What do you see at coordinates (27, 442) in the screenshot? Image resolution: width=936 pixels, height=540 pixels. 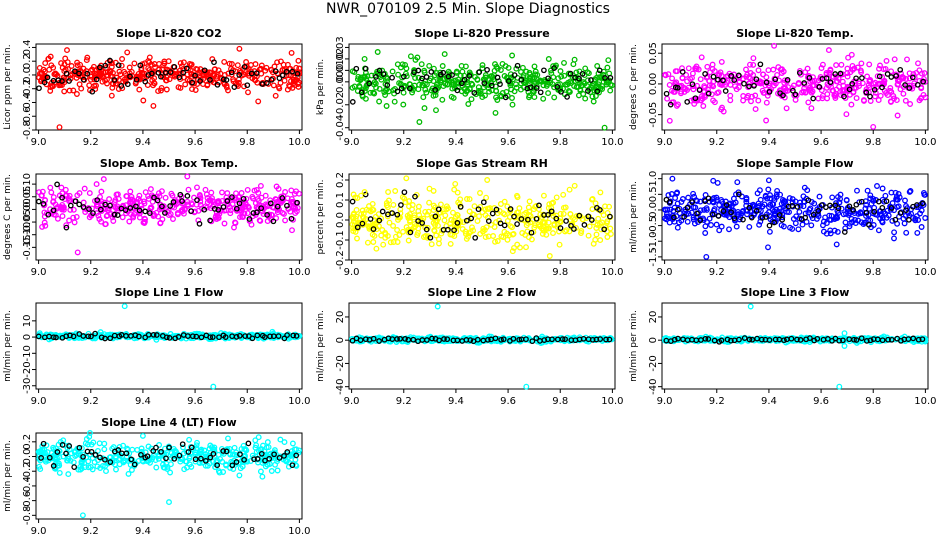 I see `y-tick-label: 0.2` at bounding box center [27, 442].